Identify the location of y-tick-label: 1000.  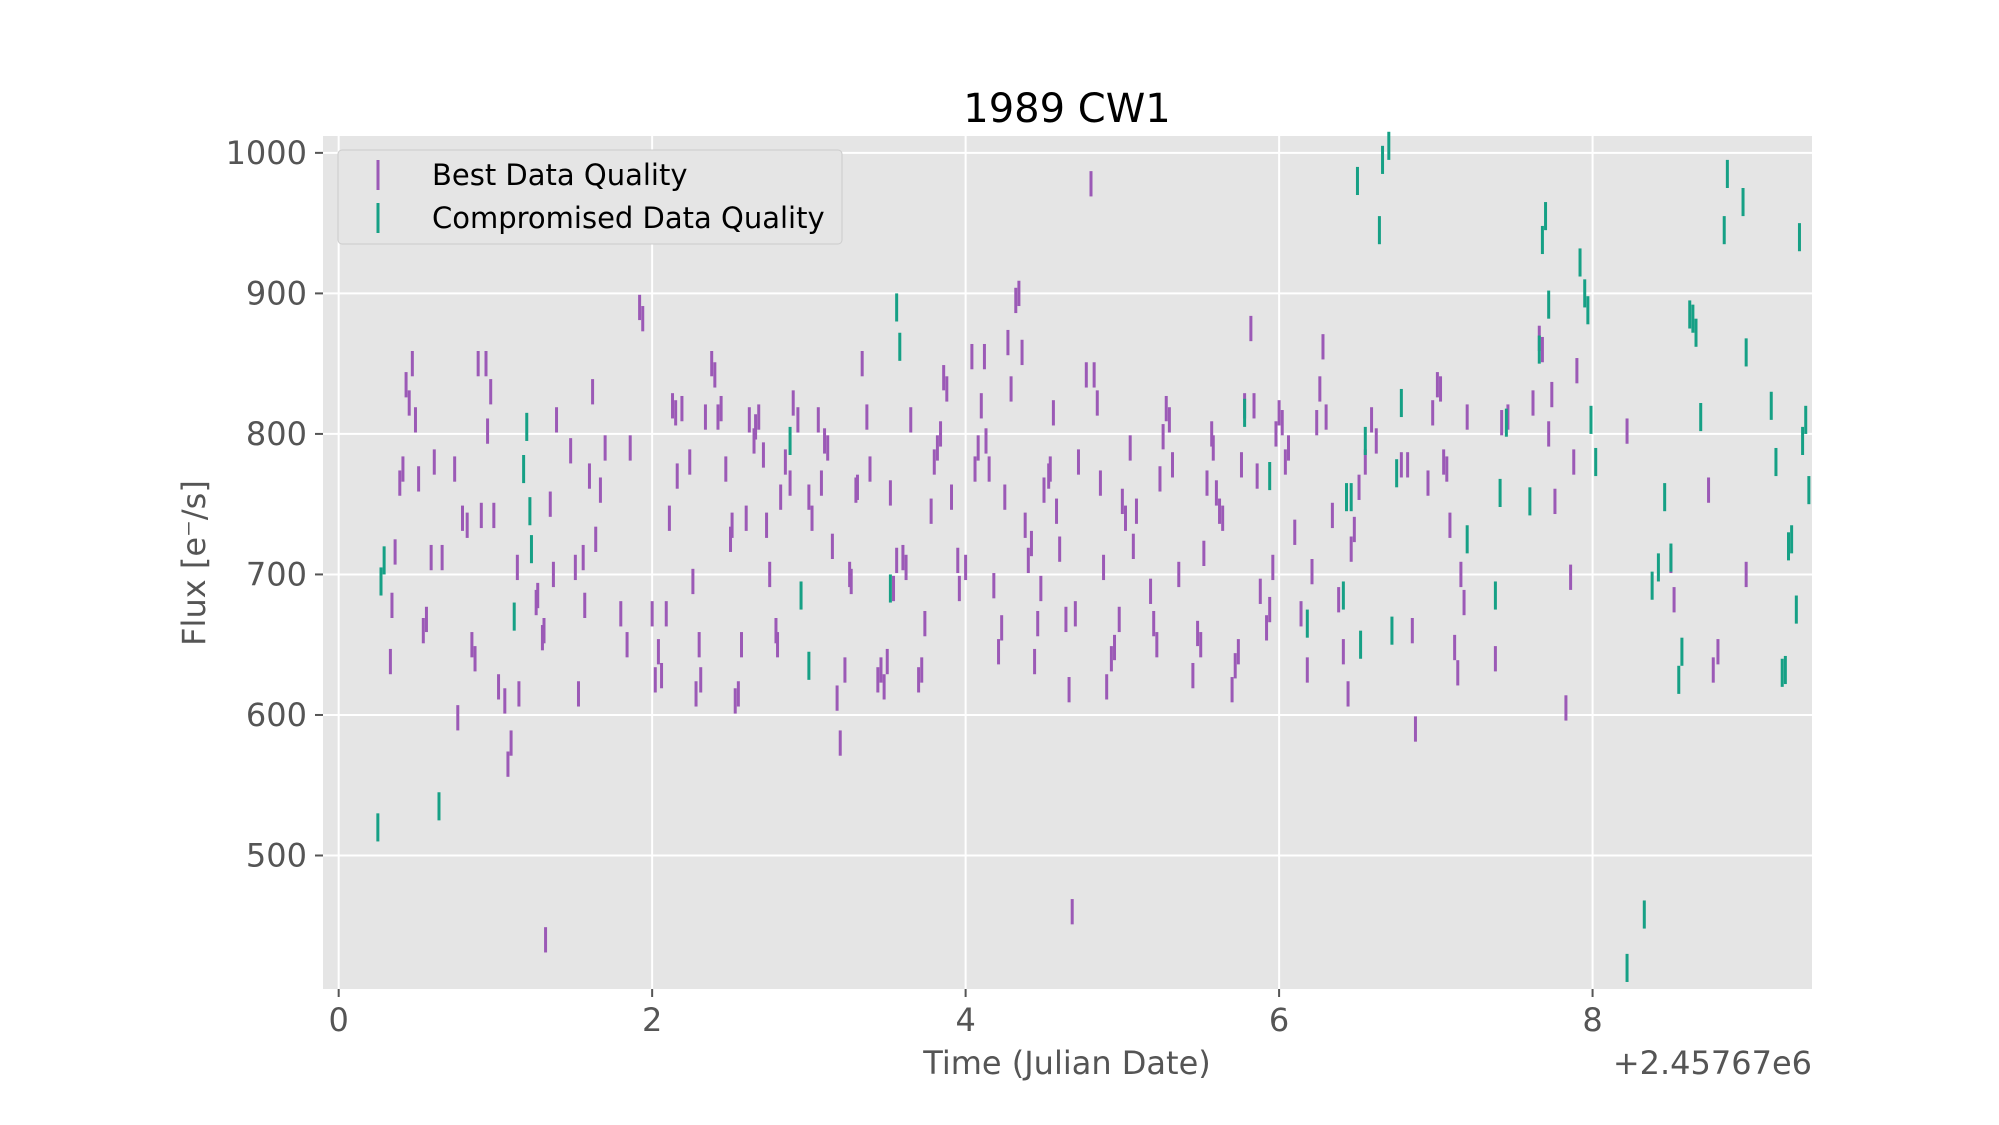
(266, 153).